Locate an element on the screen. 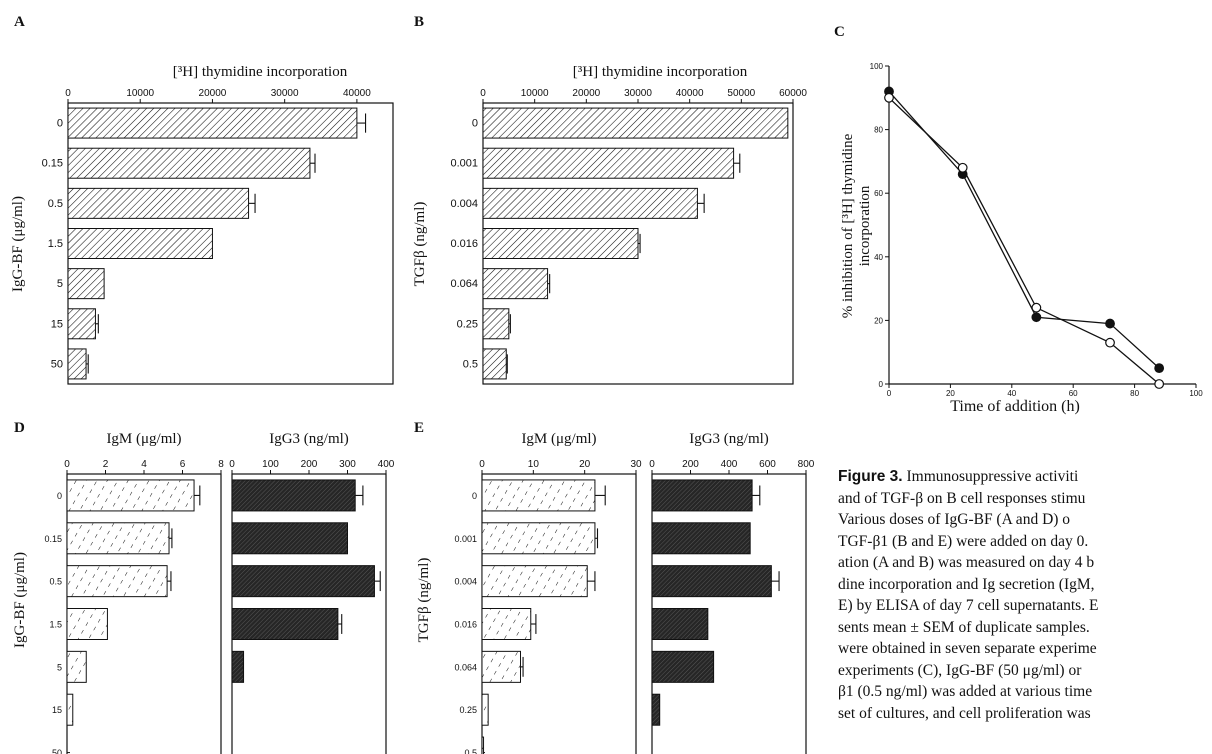 The image size is (1212, 754). caption-line: β1 (0.5 ng/ml) was added at various time is located at coordinates (965, 691).